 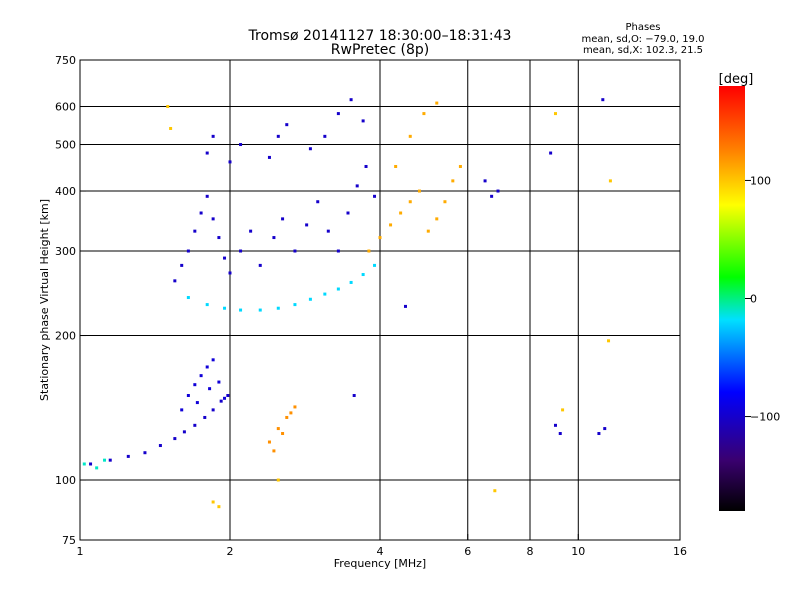 What do you see at coordinates (467, 551) in the screenshot?
I see `x-tick-label: 6` at bounding box center [467, 551].